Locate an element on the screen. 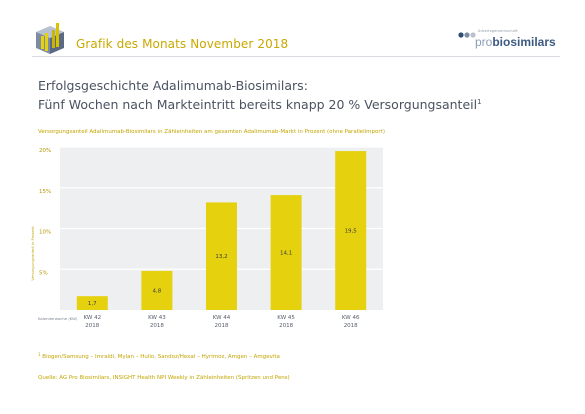 Image resolution: width=585 pixels, height=414 pixels. org-logo-pro: pro is located at coordinates (484, 42).